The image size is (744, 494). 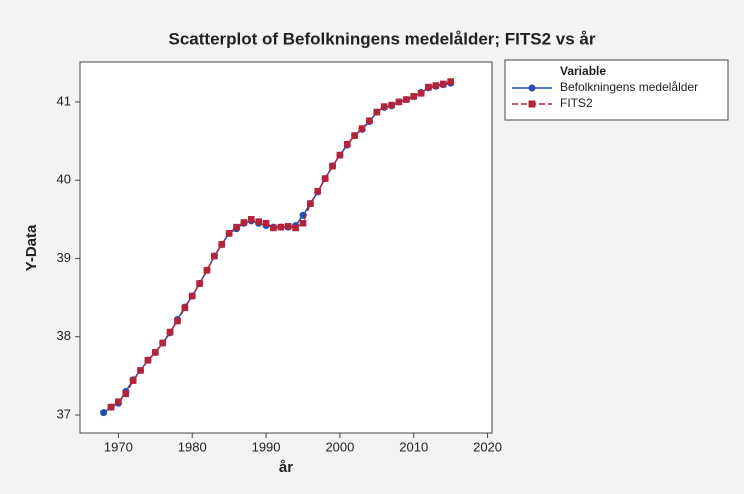 What do you see at coordinates (487, 446) in the screenshot?
I see `x-tick-label: 2020` at bounding box center [487, 446].